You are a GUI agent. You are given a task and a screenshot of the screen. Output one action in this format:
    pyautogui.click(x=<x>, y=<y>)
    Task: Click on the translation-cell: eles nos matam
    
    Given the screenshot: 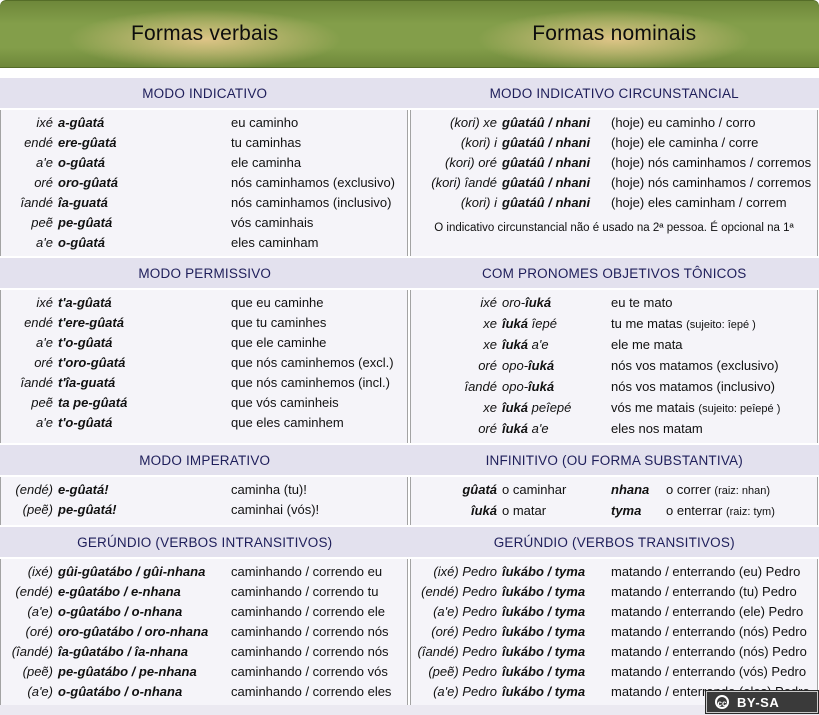 What is the action you would take?
    pyautogui.click(x=657, y=428)
    